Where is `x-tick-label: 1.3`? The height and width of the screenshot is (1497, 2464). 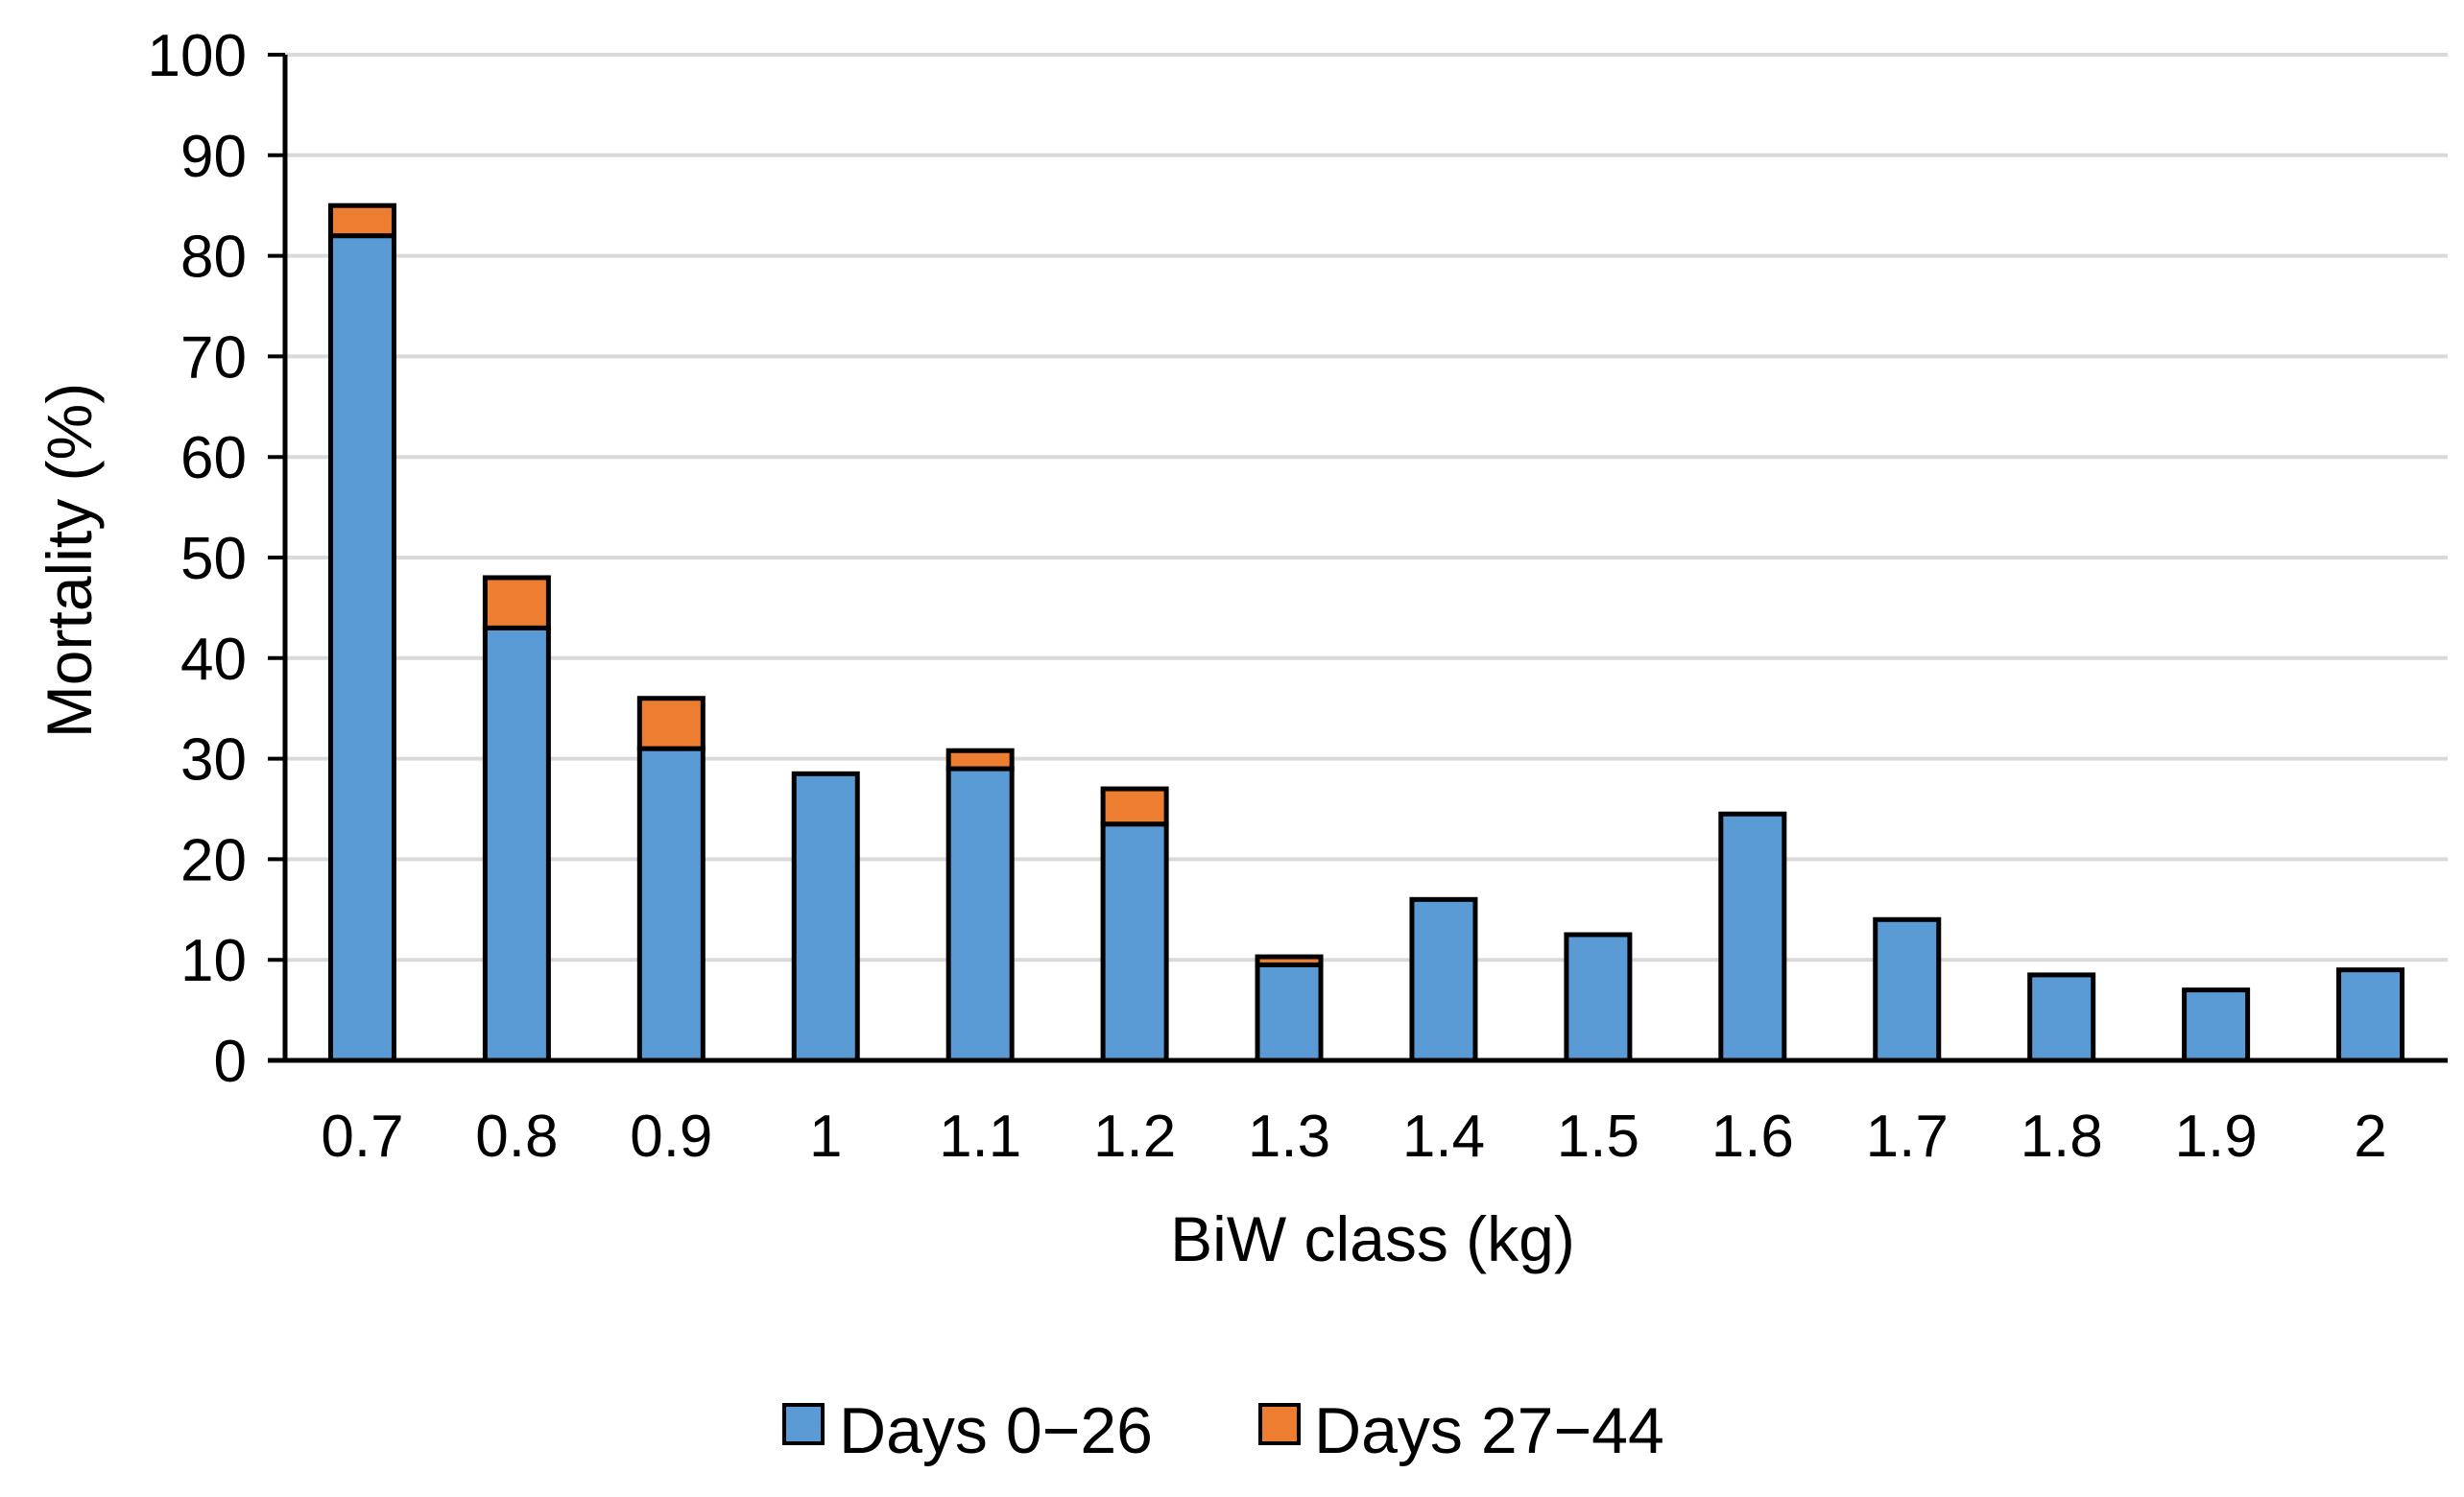
x-tick-label: 1.3 is located at coordinates (1289, 1137).